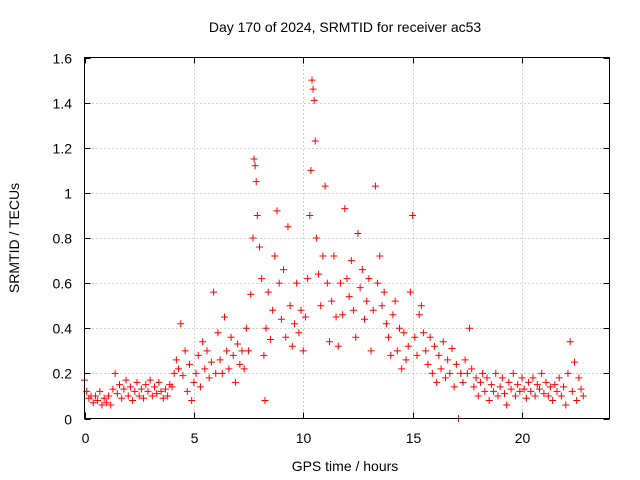 This screenshot has width=640, height=480. I want to click on x-tick-label: 0, so click(86, 438).